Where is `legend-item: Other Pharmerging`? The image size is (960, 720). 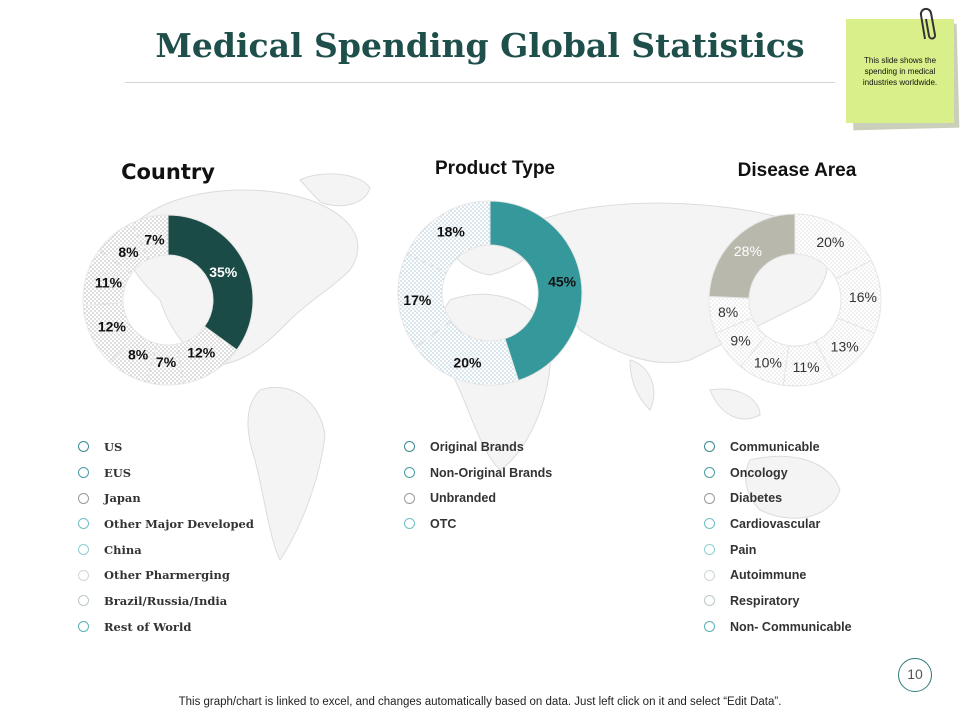
legend-item: Other Pharmerging is located at coordinates (166, 575).